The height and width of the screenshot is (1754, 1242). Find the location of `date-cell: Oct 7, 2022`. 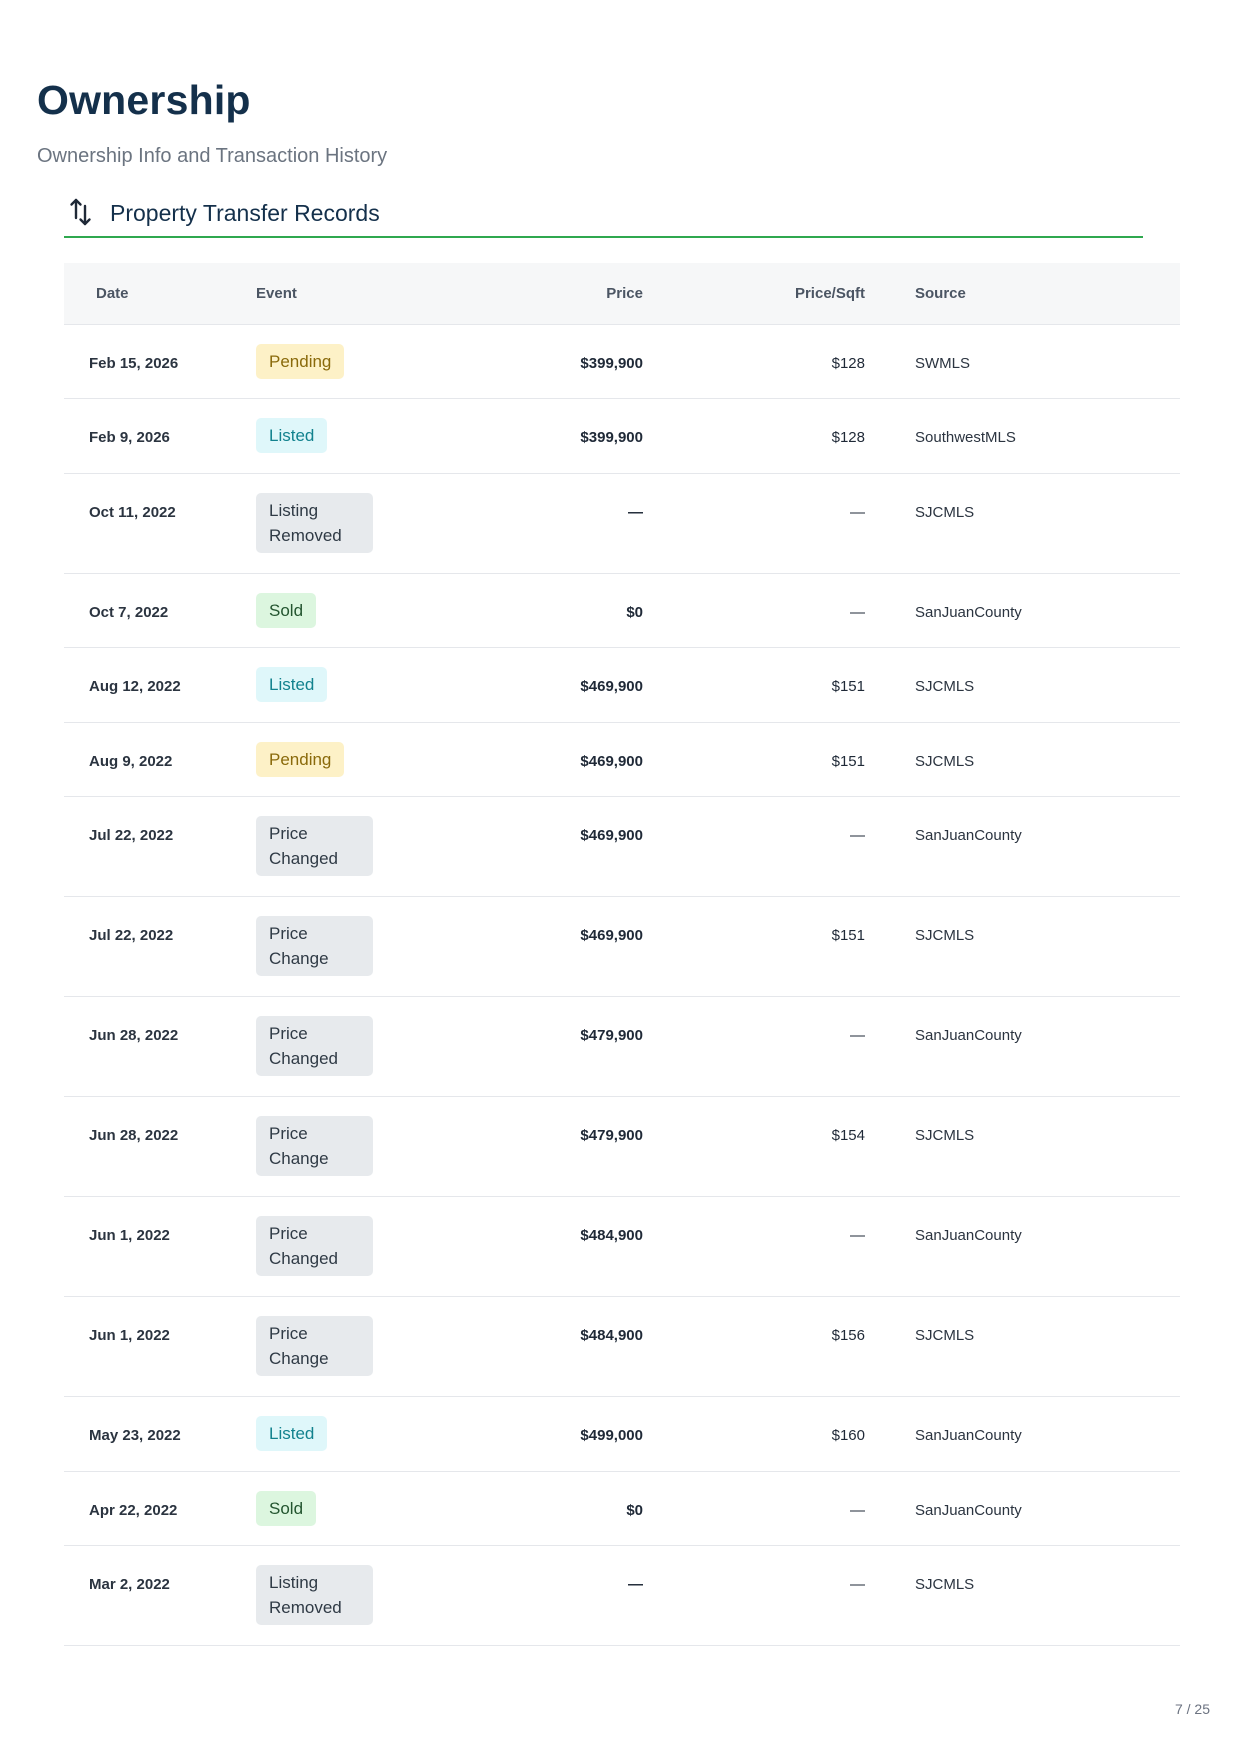

date-cell: Oct 7, 2022 is located at coordinates (160, 610).